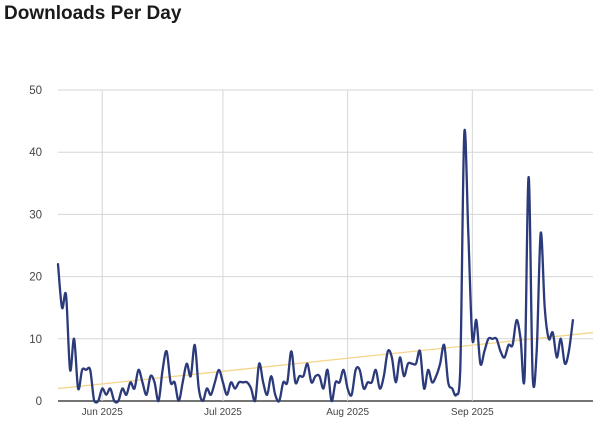  Describe the element at coordinates (223, 412) in the screenshot. I see `x-tick-label: Jul 2025` at that location.